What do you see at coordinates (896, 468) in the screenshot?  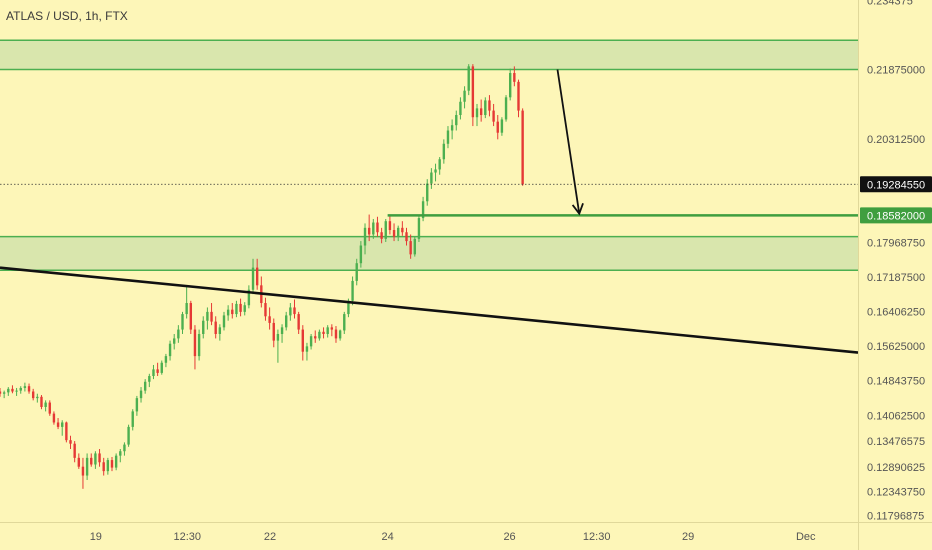 I see `price-tick-label: 0.12890625` at bounding box center [896, 468].